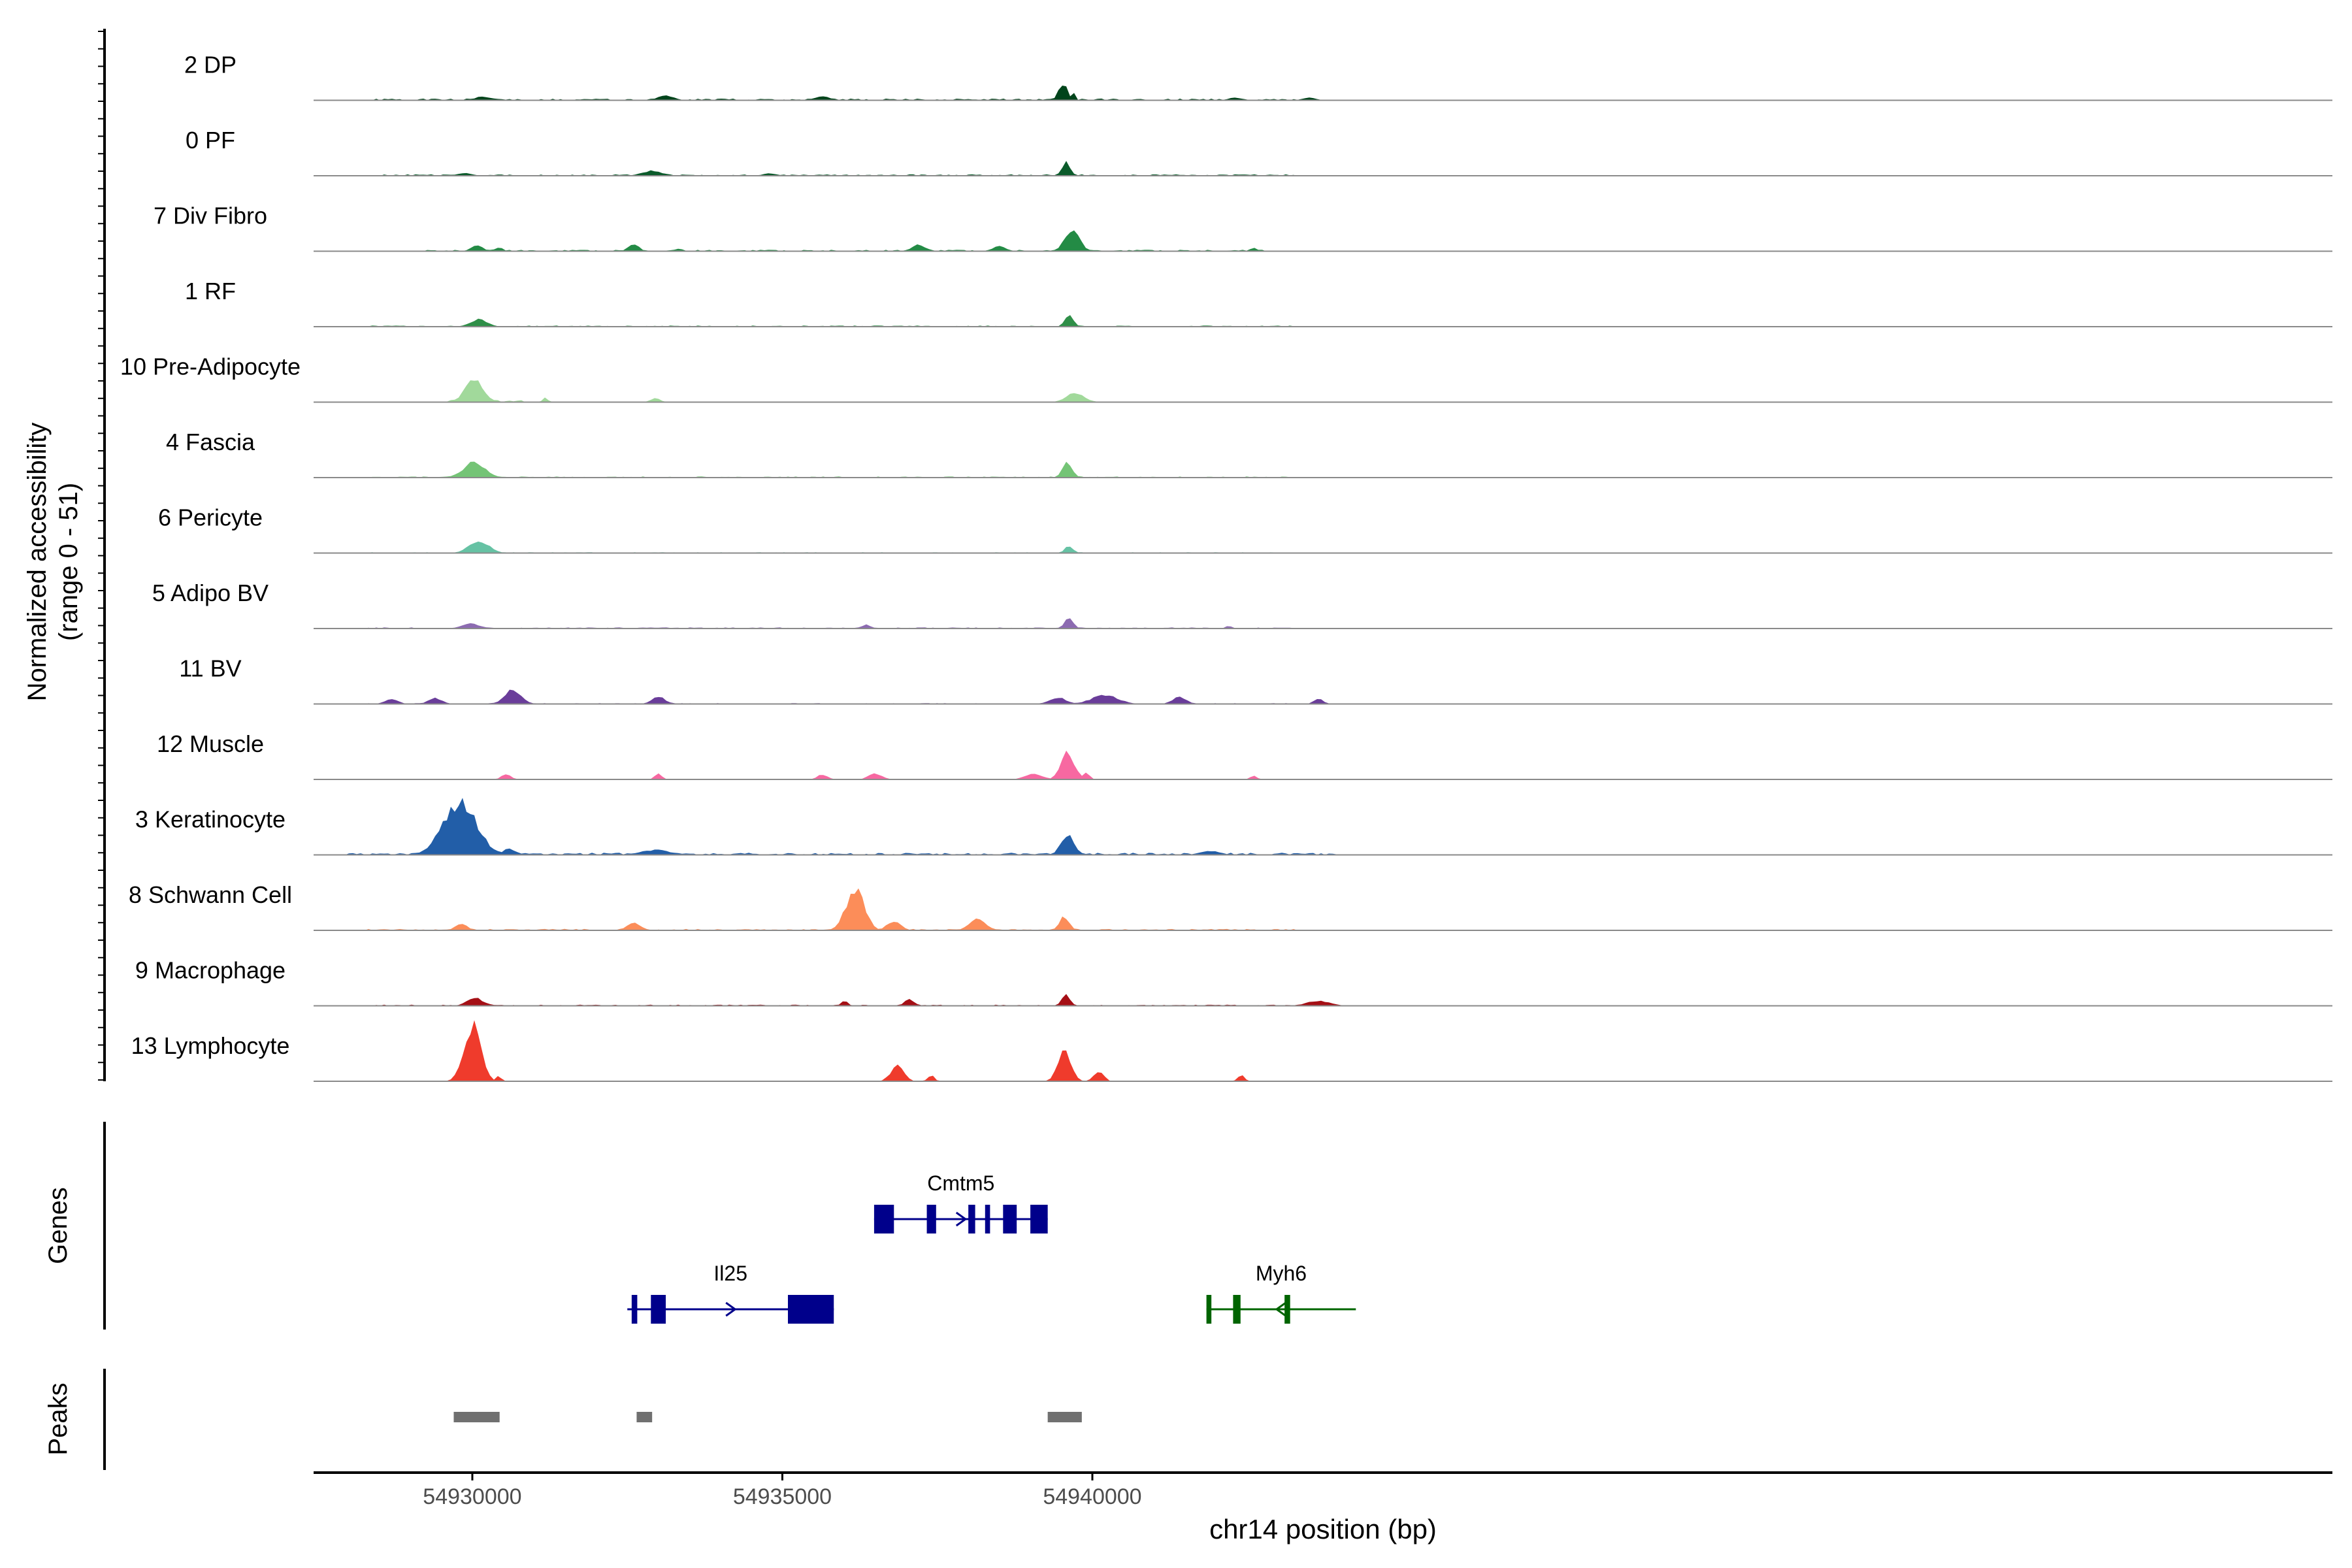  I want to click on track-label: 2 DP, so click(210, 65).